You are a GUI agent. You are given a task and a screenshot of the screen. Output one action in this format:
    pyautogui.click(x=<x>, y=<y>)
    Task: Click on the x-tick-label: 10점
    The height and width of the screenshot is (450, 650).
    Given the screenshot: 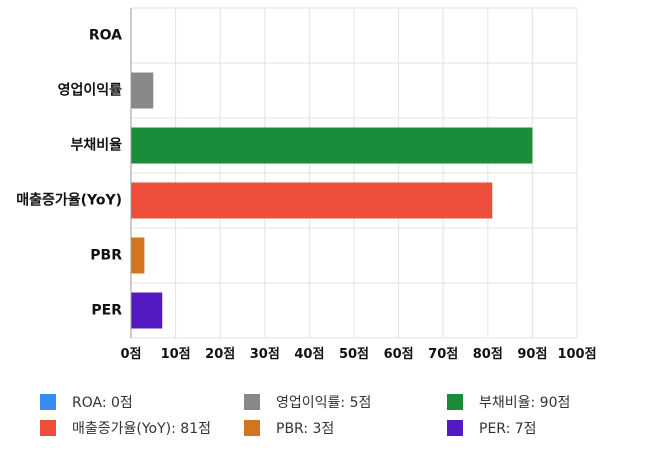 What is the action you would take?
    pyautogui.click(x=176, y=354)
    